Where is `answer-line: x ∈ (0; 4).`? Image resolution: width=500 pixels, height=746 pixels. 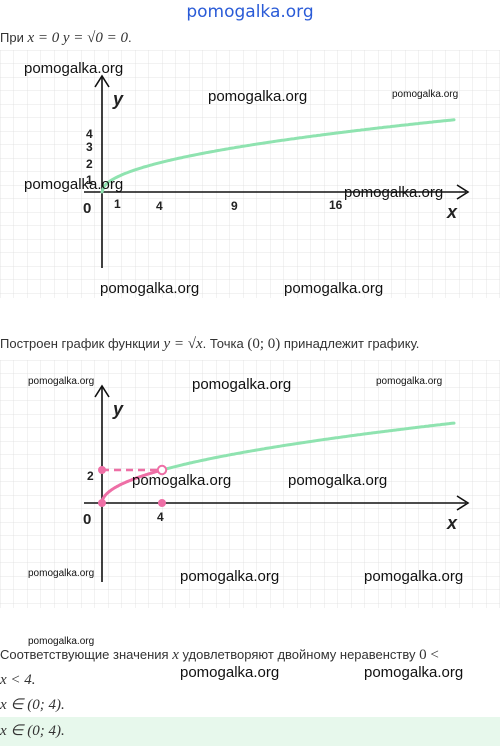 answer-line: x ∈ (0; 4). is located at coordinates (32, 731).